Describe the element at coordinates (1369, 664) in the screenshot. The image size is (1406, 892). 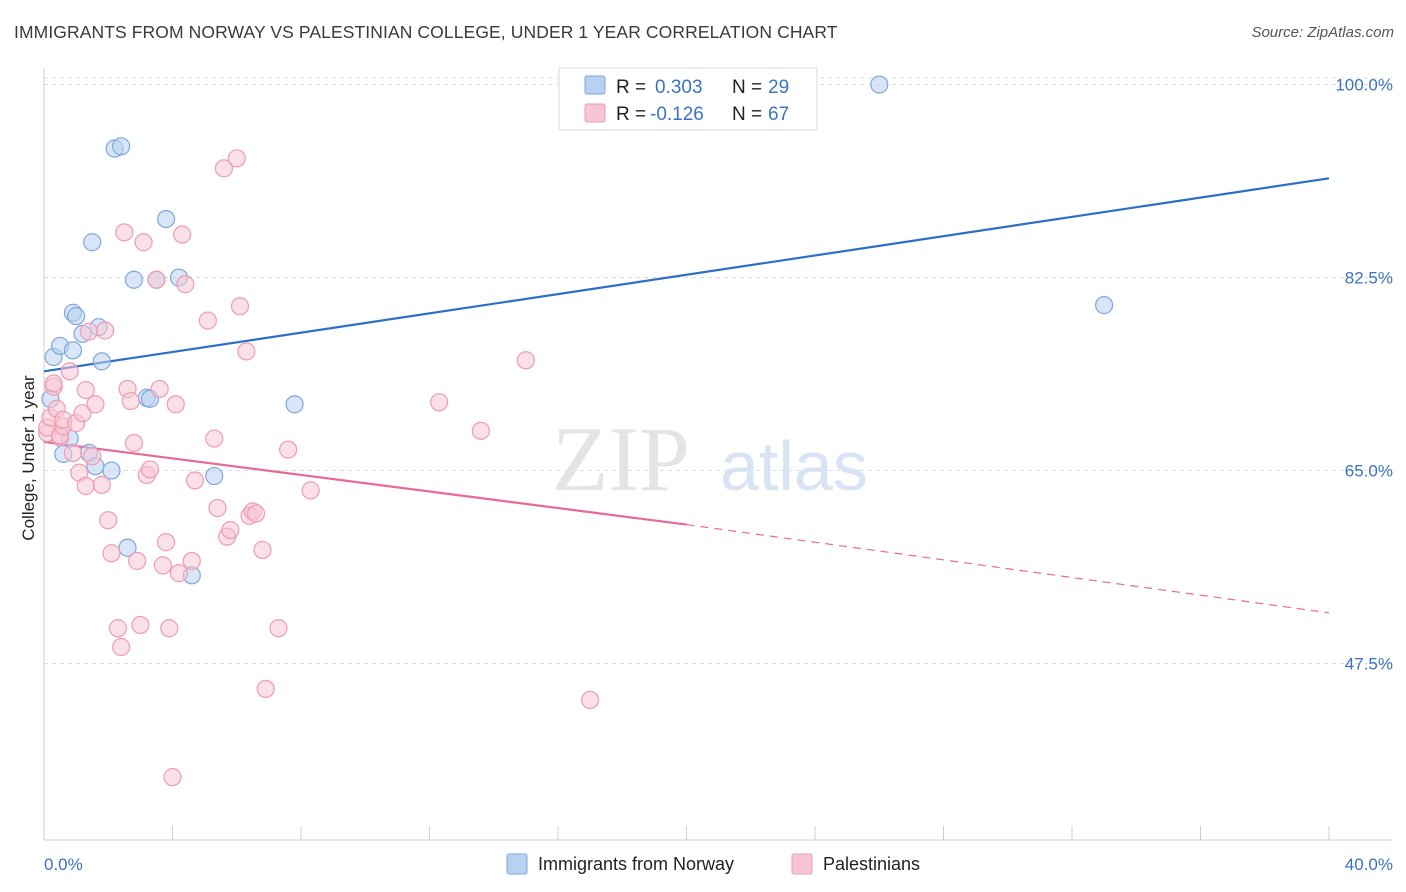
I see `y-tick-label-3: 47.5%` at that location.